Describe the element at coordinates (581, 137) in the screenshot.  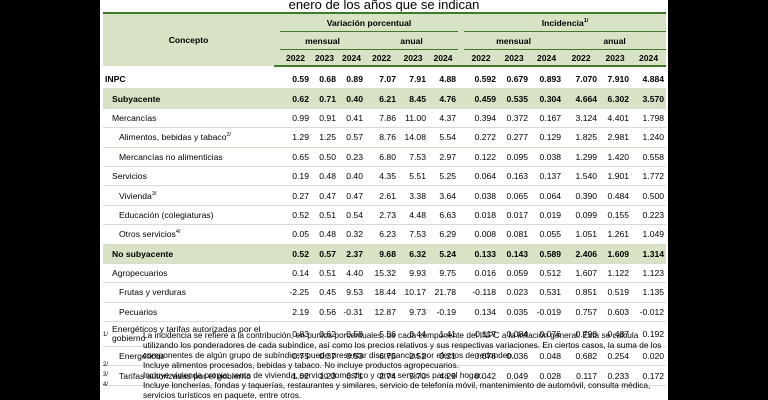
I see `cell-value: 1.825` at that location.